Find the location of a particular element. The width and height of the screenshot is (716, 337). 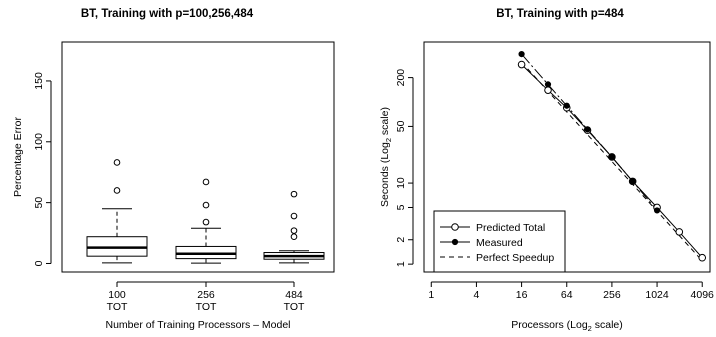

legend-label: Perfect Speedup is located at coordinates (515, 258).